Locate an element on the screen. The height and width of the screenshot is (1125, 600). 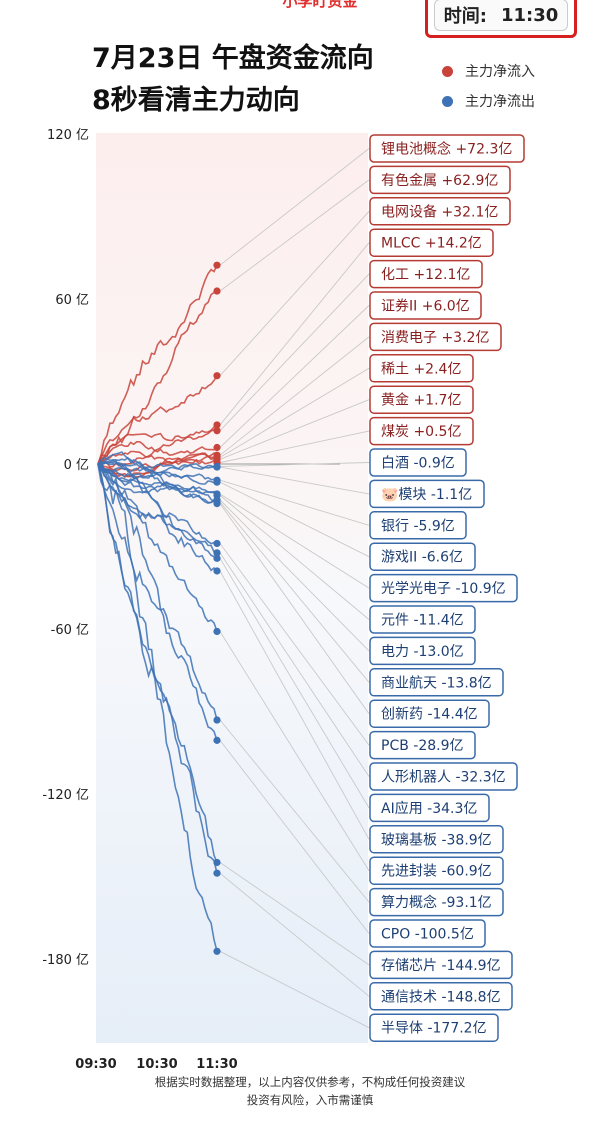
footnote-line-1: 根据实时数据整理，以上内容仅供参考，不构成任何投资建议 is located at coordinates (310, 1082).